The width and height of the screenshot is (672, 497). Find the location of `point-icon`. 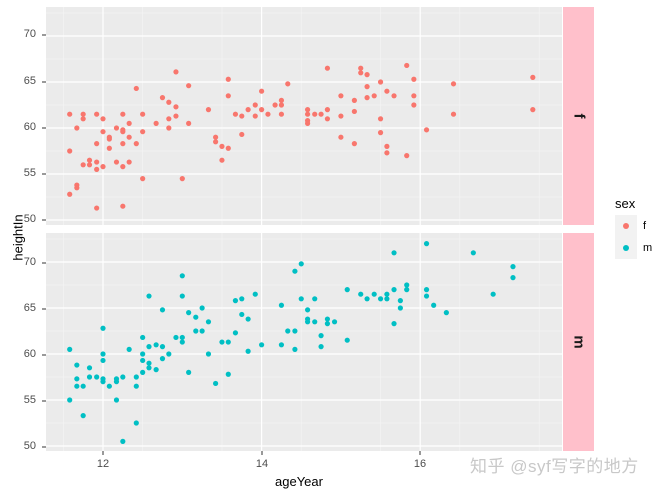

point-icon is located at coordinates (626, 248).